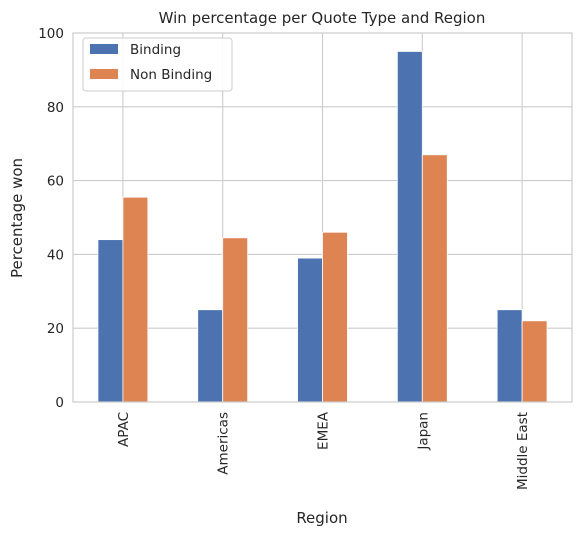 This screenshot has width=581, height=537. What do you see at coordinates (55, 329) in the screenshot?
I see `y-tick-label-1: 20` at bounding box center [55, 329].